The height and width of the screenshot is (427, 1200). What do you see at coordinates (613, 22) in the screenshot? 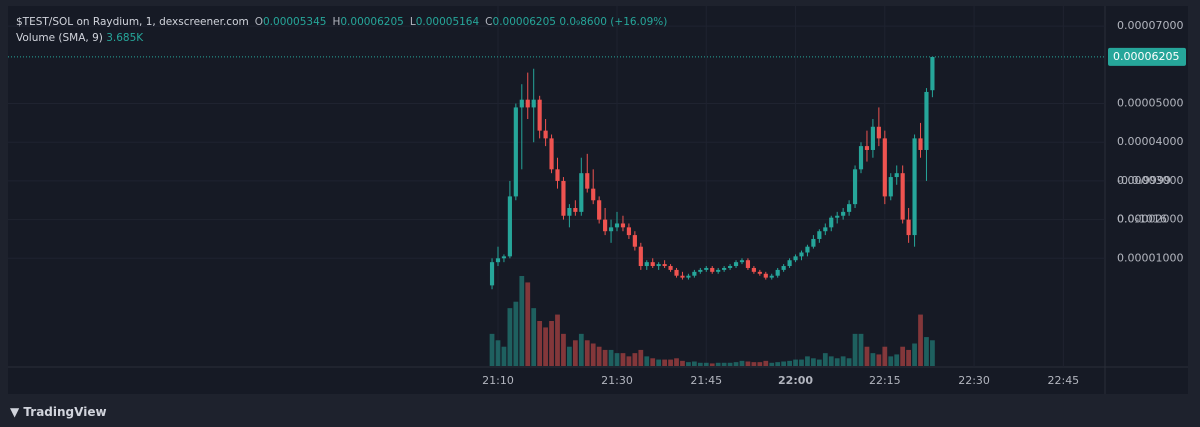
I see `change: 0.0₉8600 (+16.09%)` at bounding box center [613, 22].